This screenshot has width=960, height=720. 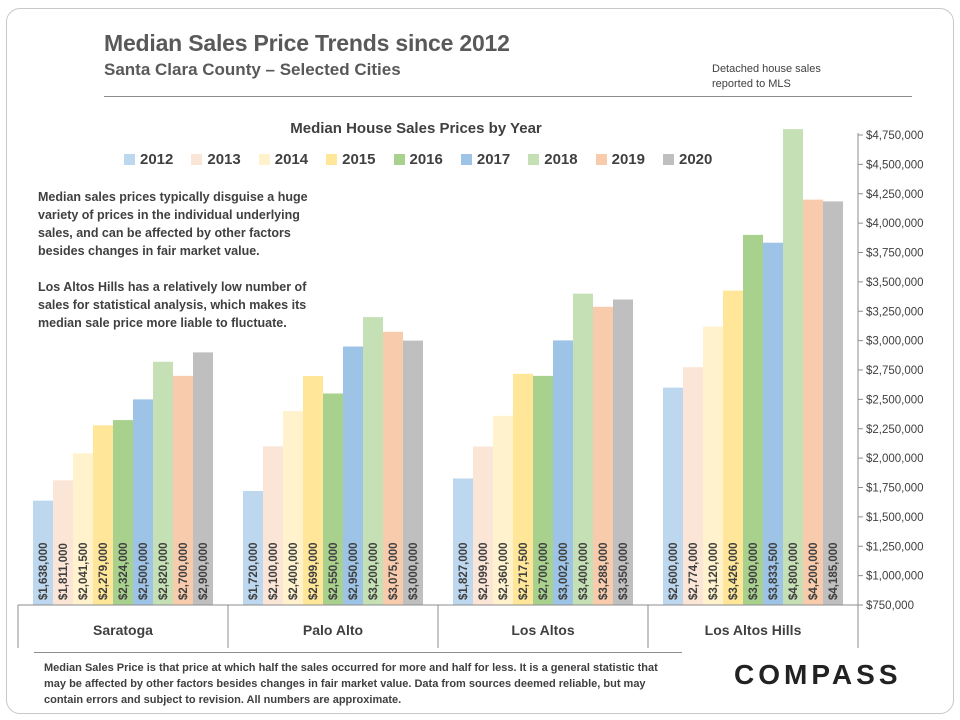 What do you see at coordinates (895, 577) in the screenshot?
I see `y-tick-label: $1,000,000` at bounding box center [895, 577].